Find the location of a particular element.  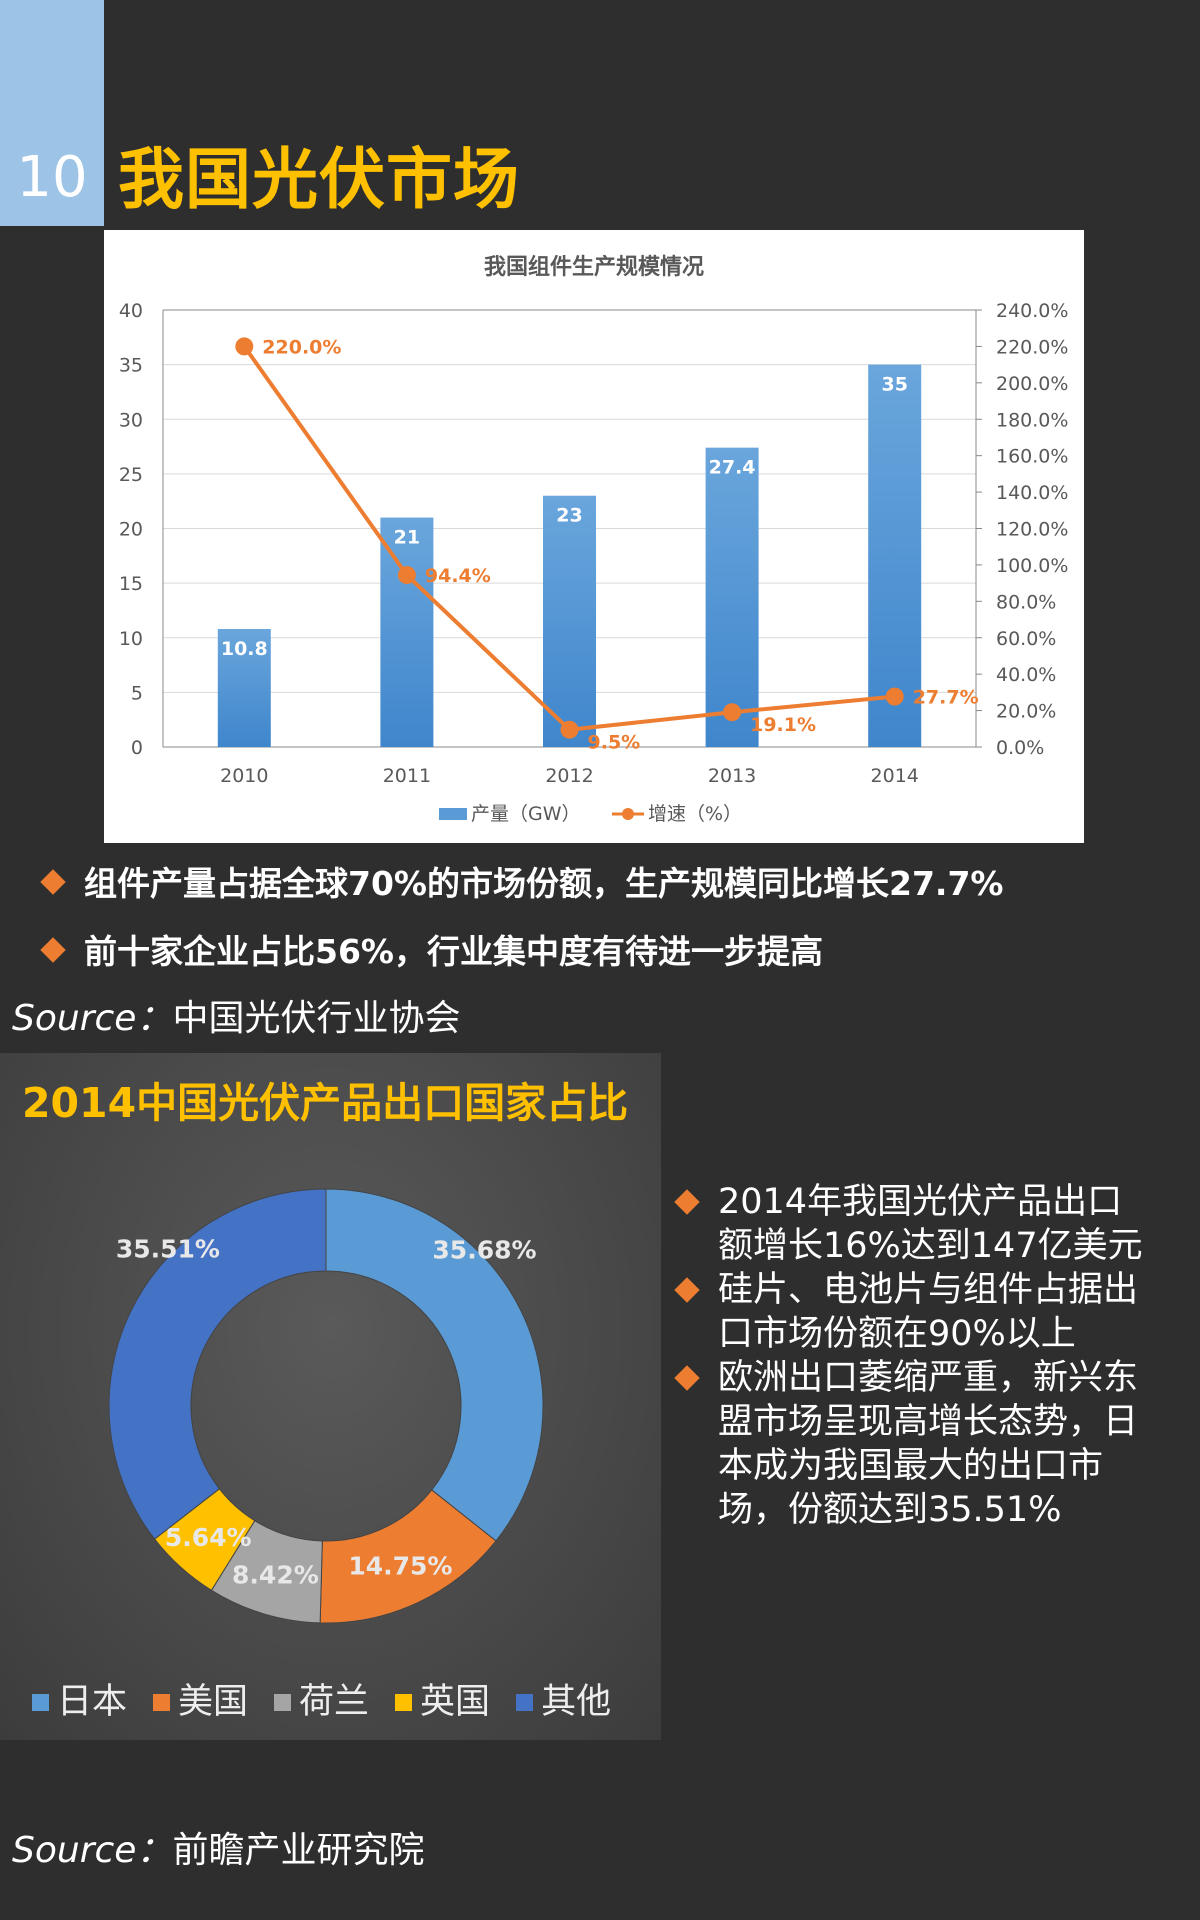

growth-point-2010 is located at coordinates (244, 346).